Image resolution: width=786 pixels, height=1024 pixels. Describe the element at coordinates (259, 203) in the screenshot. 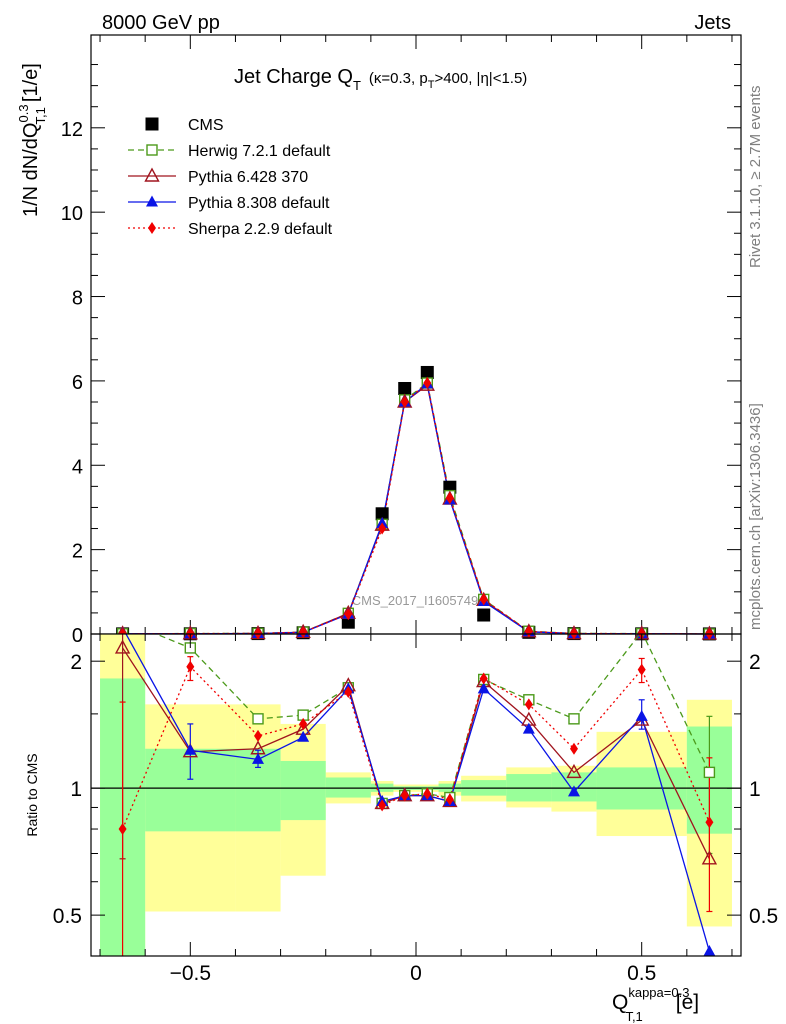

I see `legend-label: Pythia 8.308 default` at that location.